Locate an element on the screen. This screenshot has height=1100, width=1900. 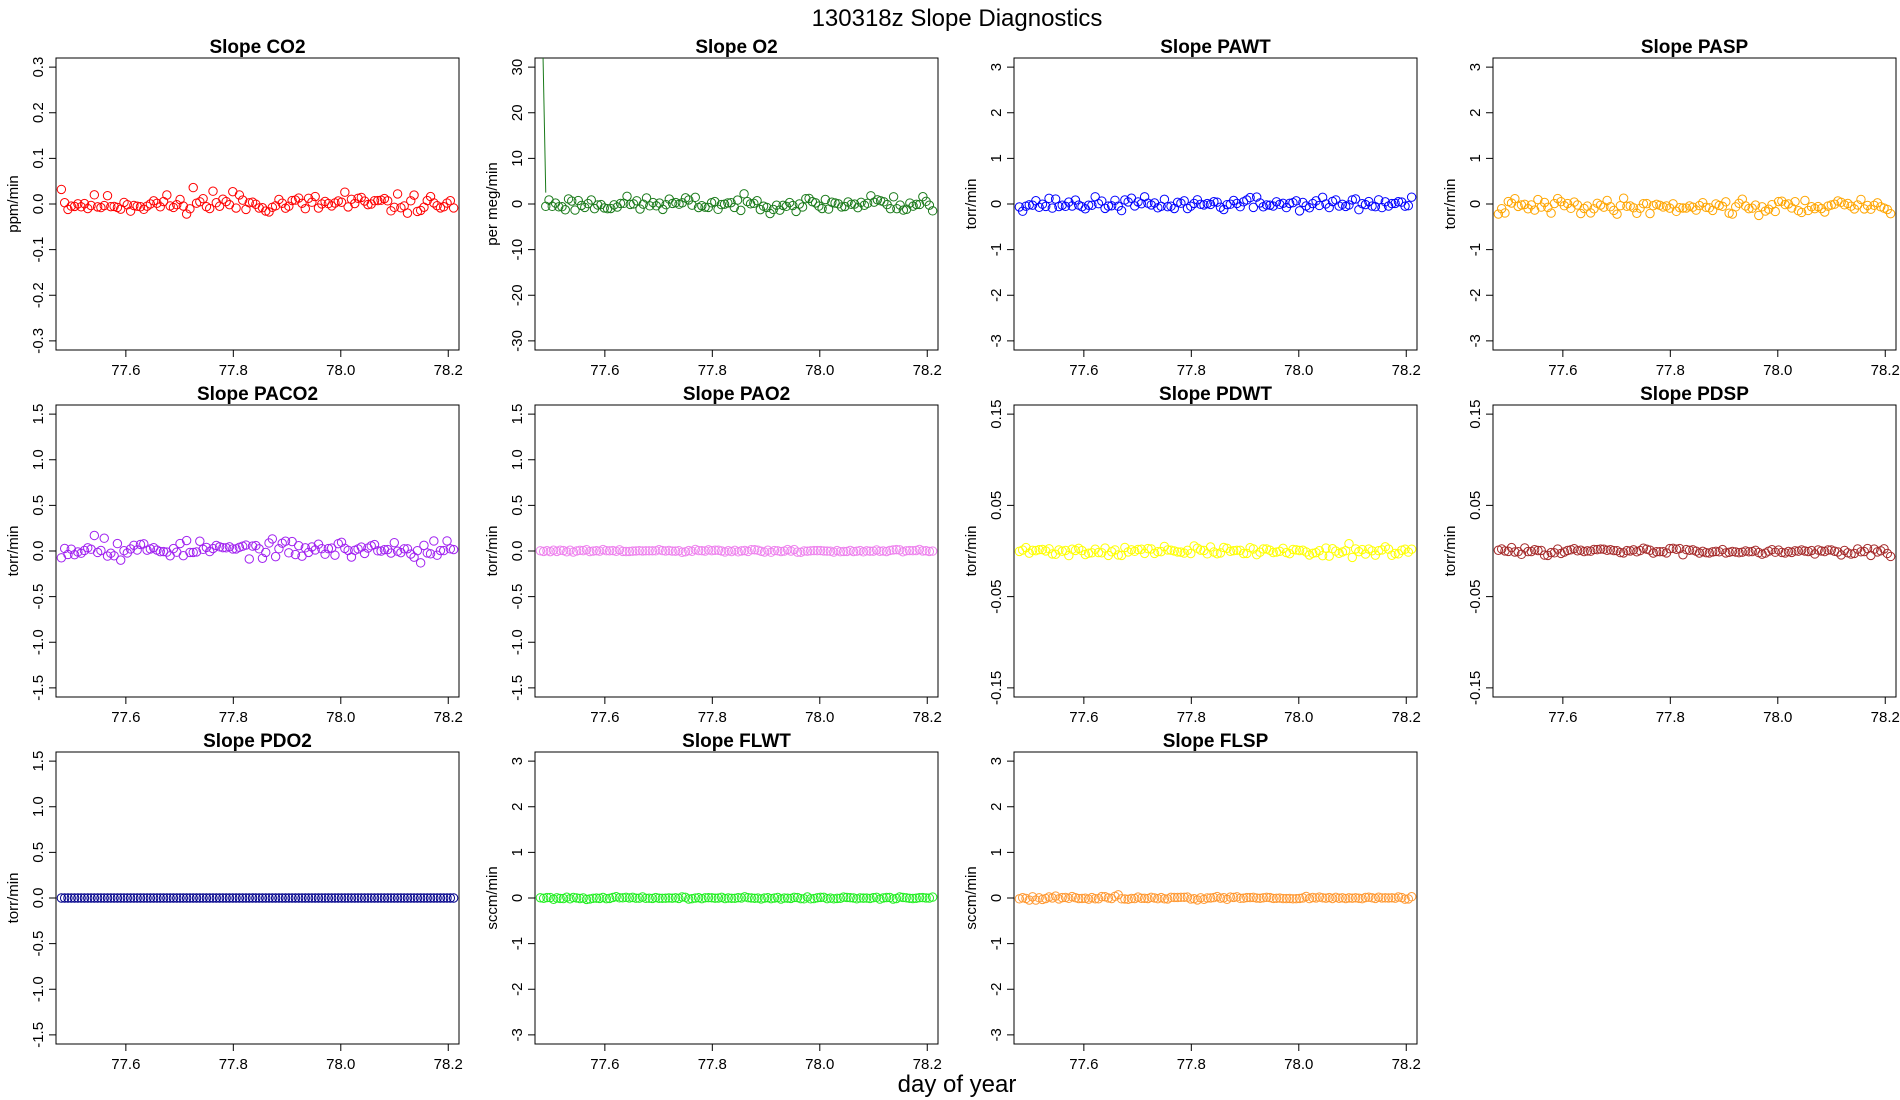
y-tick-label: 0 is located at coordinates (1475, 204).